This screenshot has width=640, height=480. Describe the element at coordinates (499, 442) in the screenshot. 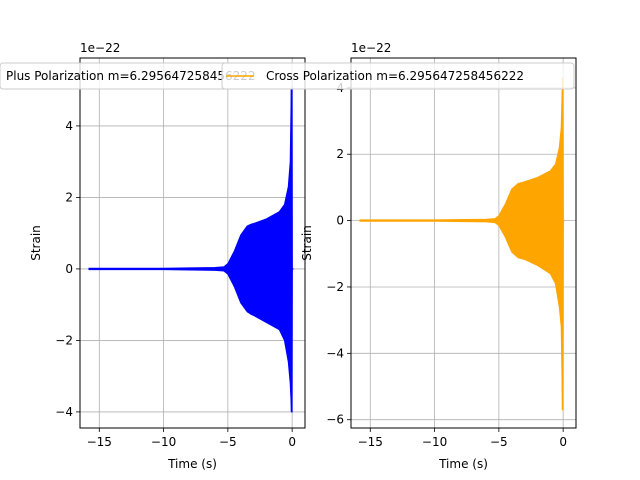

I see `right-x-tick-label: −5` at that location.